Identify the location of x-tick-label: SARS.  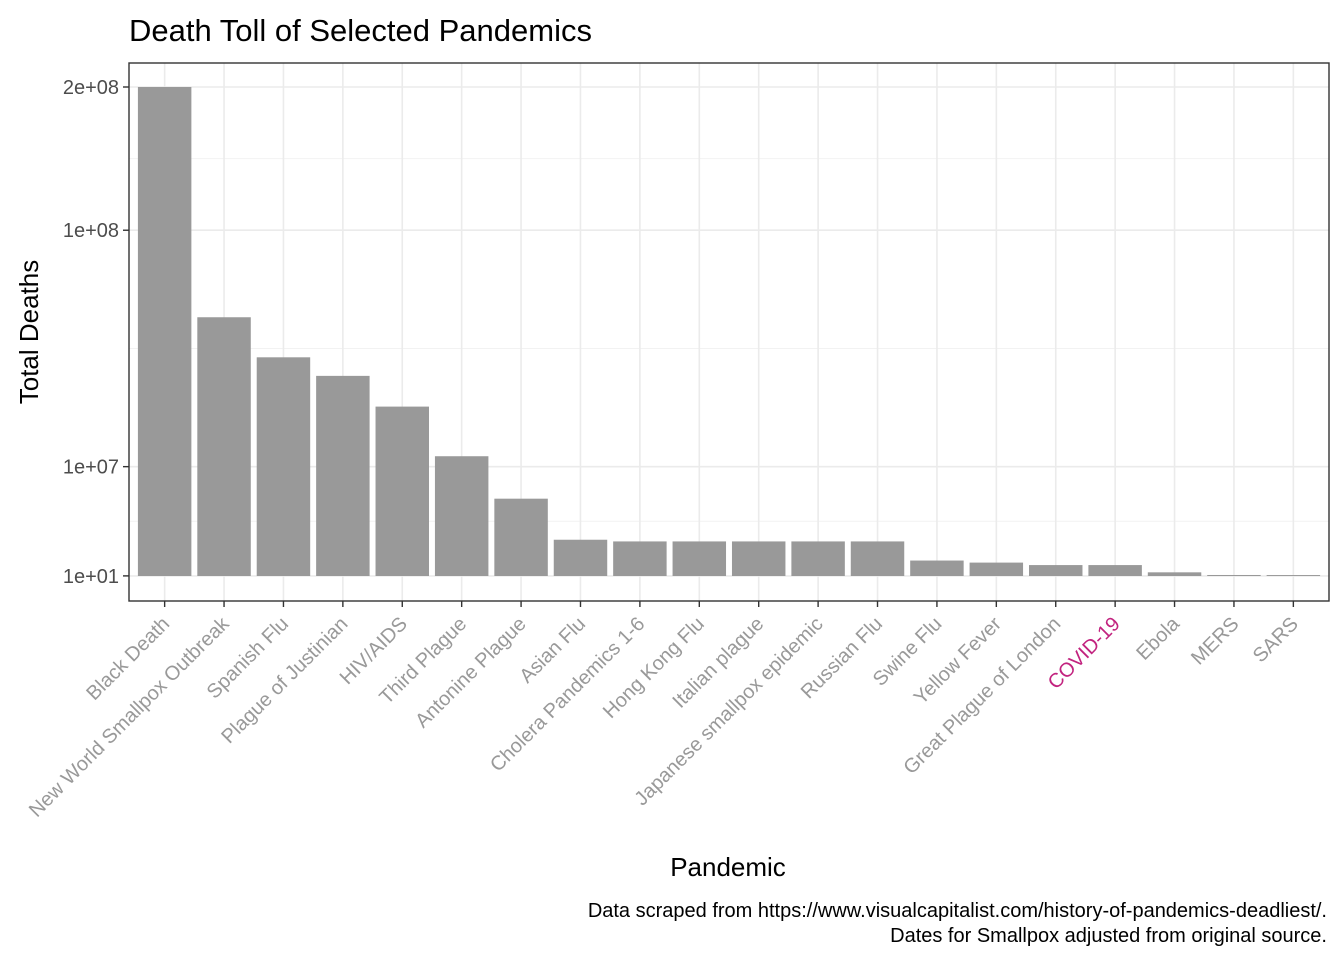
(1276, 640).